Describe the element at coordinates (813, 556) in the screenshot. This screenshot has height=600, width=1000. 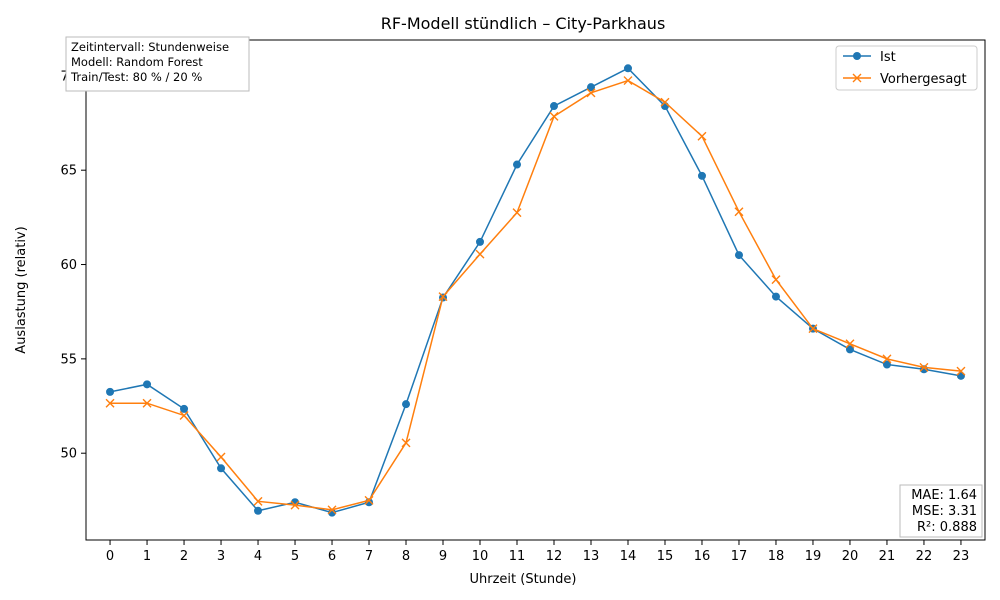
I see `x-tick-label: 19` at that location.